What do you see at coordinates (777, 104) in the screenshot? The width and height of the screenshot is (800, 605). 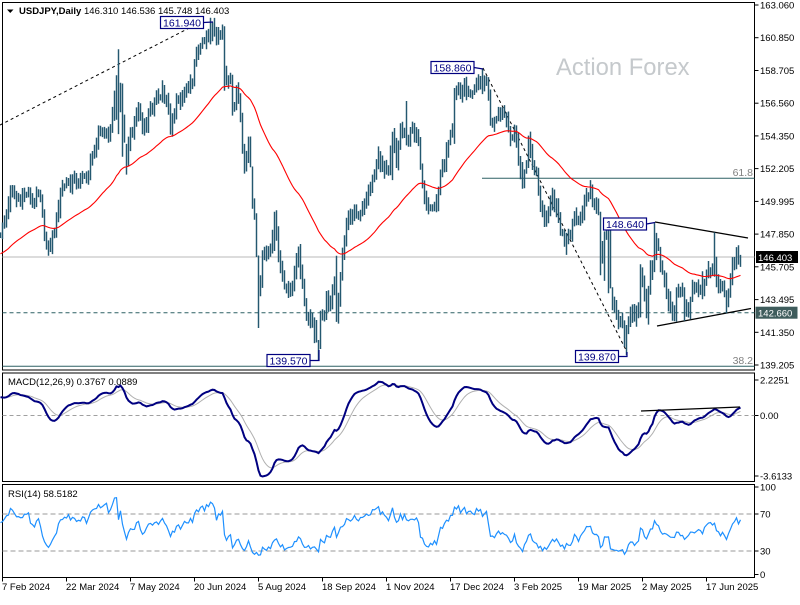 I see `svg-text: 156.560` at bounding box center [777, 104].